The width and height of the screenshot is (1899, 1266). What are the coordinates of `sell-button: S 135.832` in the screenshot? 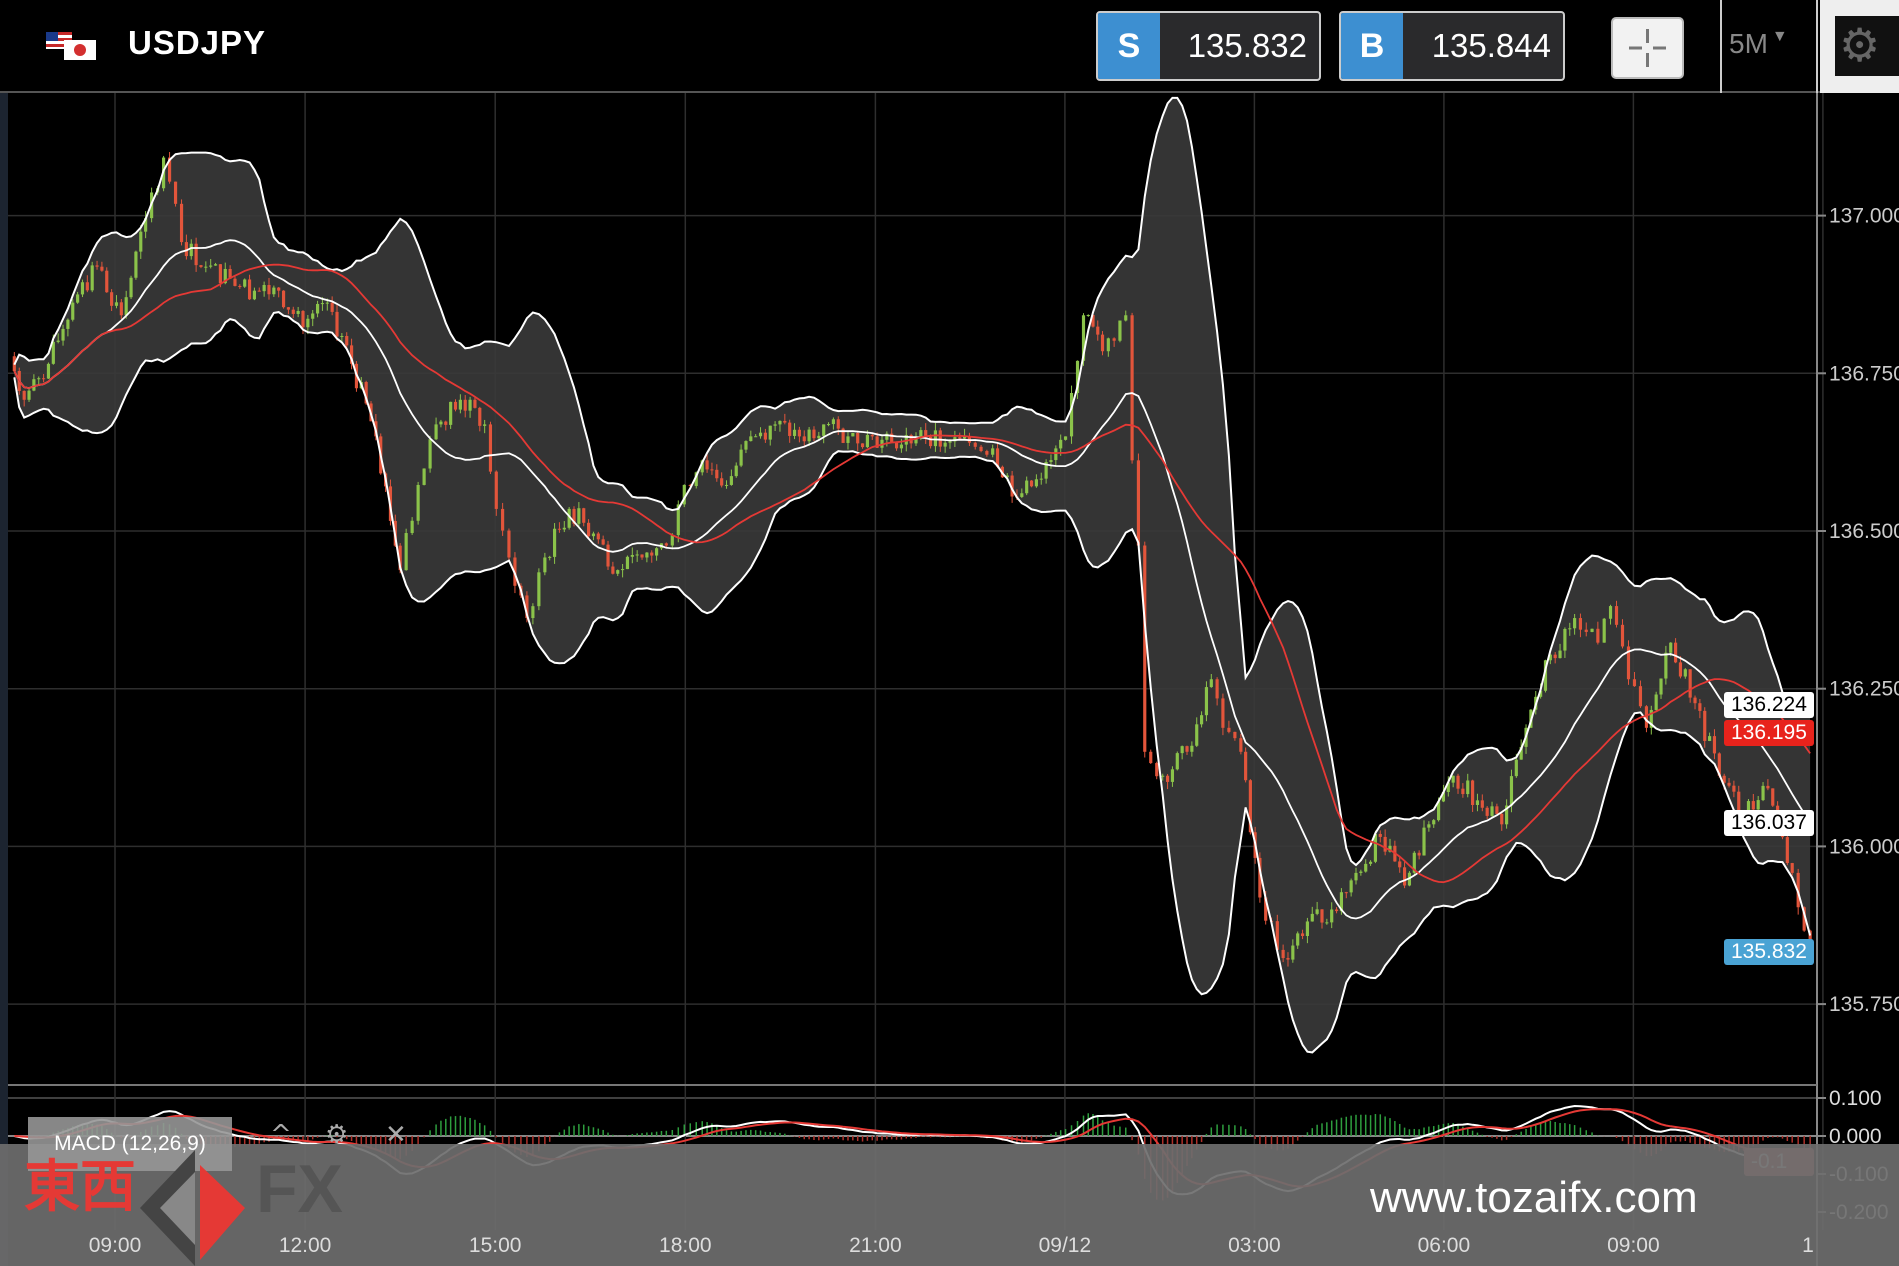 It's located at (1208, 46).